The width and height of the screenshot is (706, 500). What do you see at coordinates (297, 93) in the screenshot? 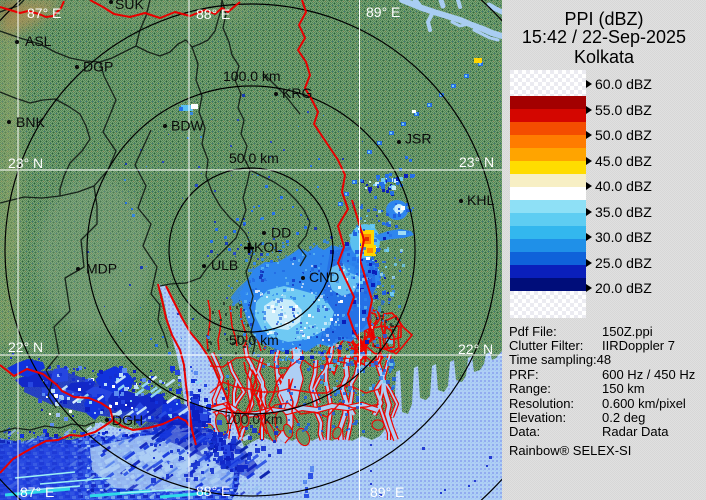
I see `svg-text: KRG` at bounding box center [297, 93].